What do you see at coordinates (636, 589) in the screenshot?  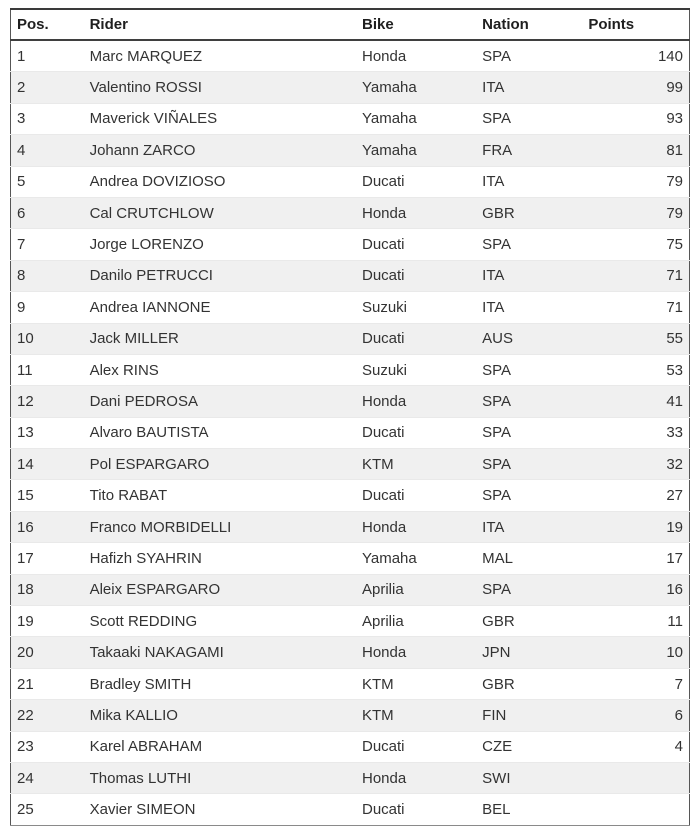 I see `cell-points: 16` at bounding box center [636, 589].